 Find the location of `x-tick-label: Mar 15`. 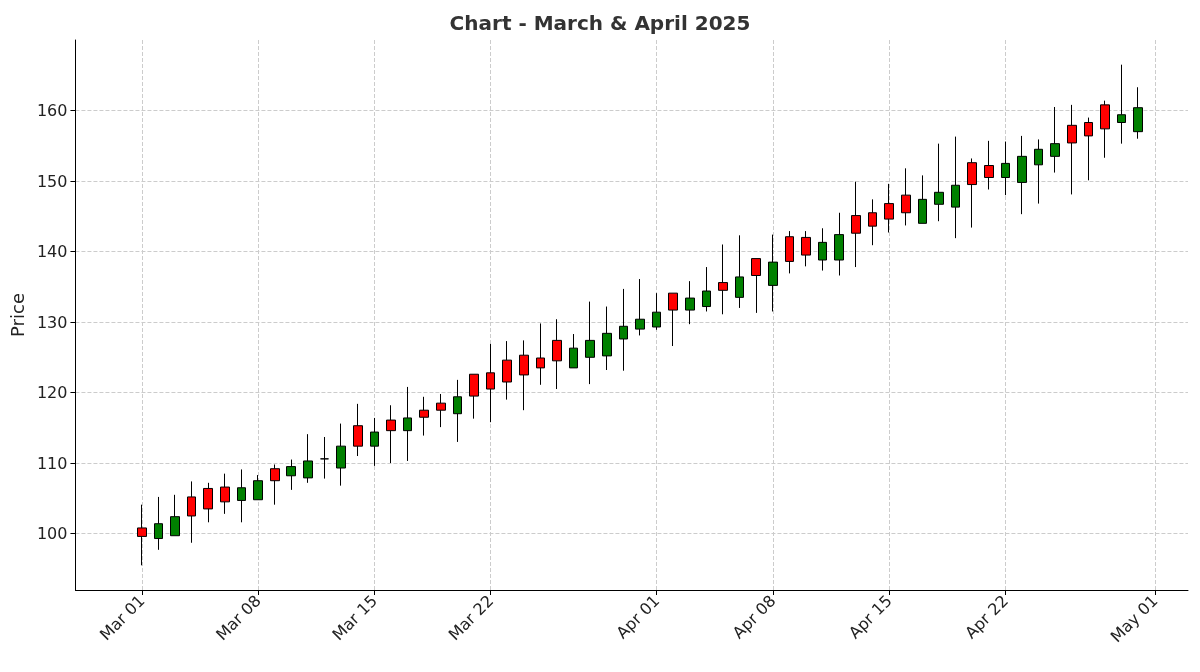

x-tick-label: Mar 15 is located at coordinates (355, 618).